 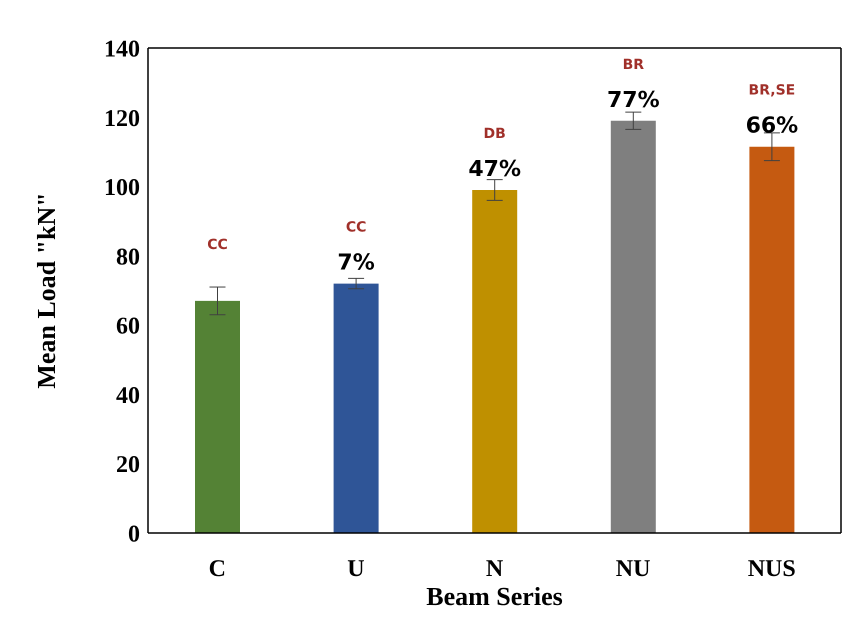 What do you see at coordinates (122, 119) in the screenshot?
I see `y-tick-label: 120` at bounding box center [122, 119].